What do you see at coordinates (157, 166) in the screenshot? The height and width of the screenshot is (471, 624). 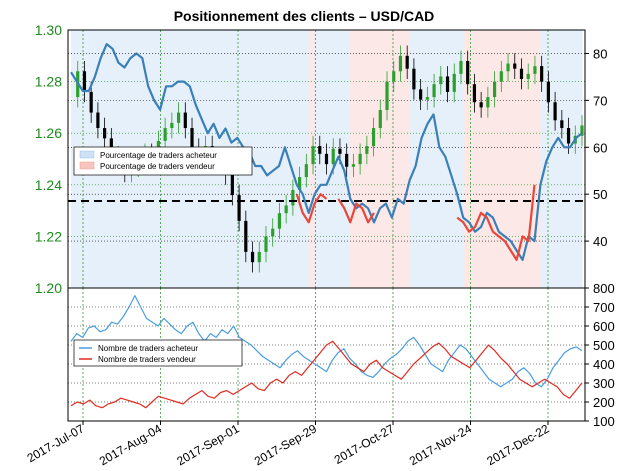 I see `legend-label-sell-pct: Pourcentage de traders vendeur` at bounding box center [157, 166].